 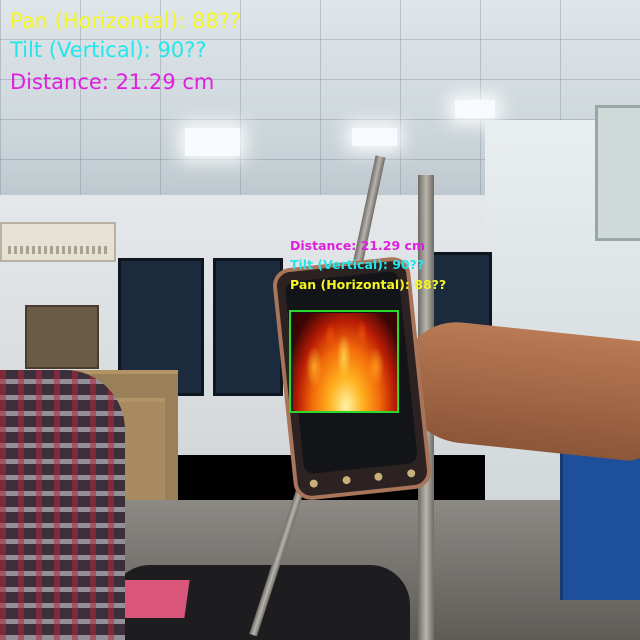 I want to click on fire-image, so click(x=346, y=362).